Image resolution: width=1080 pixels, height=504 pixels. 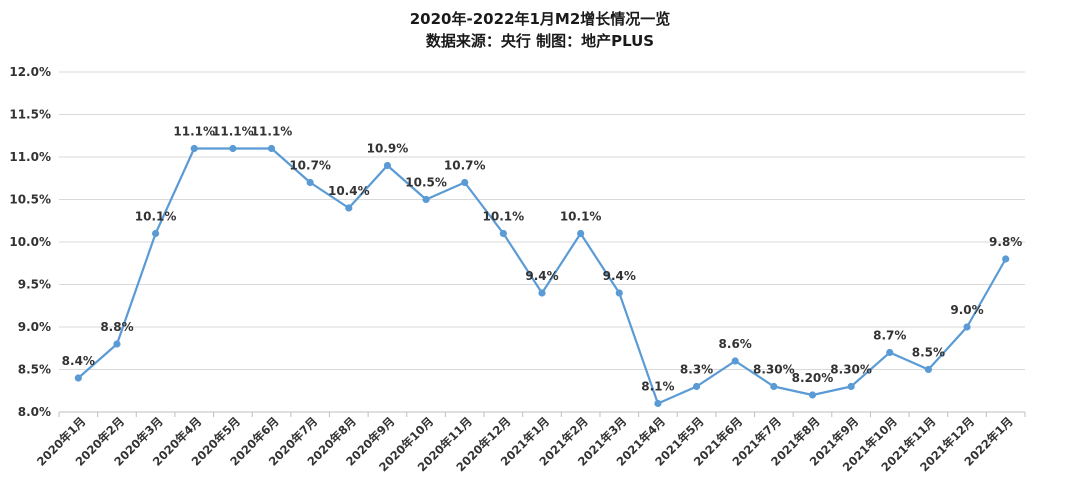 What do you see at coordinates (30, 72) in the screenshot?
I see `y-tick-label: 12.0%` at bounding box center [30, 72].